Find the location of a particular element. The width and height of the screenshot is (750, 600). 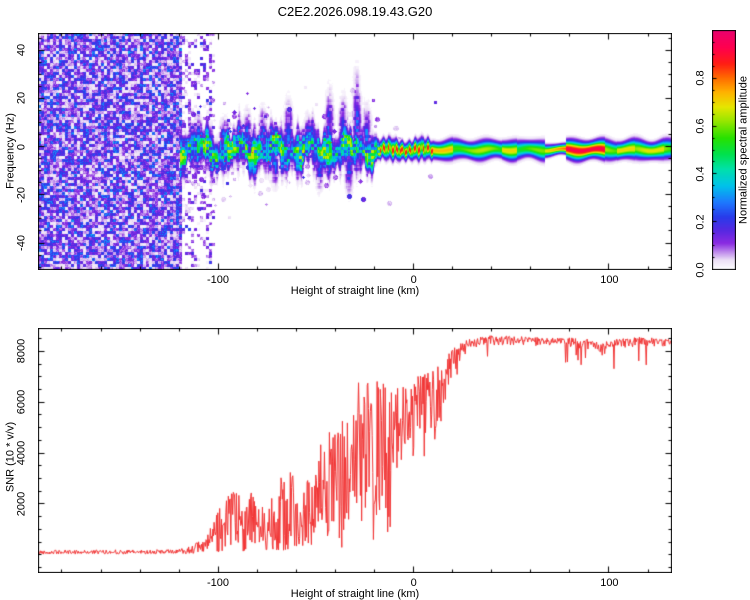

y-tick-label: -20 is located at coordinates (21, 195).